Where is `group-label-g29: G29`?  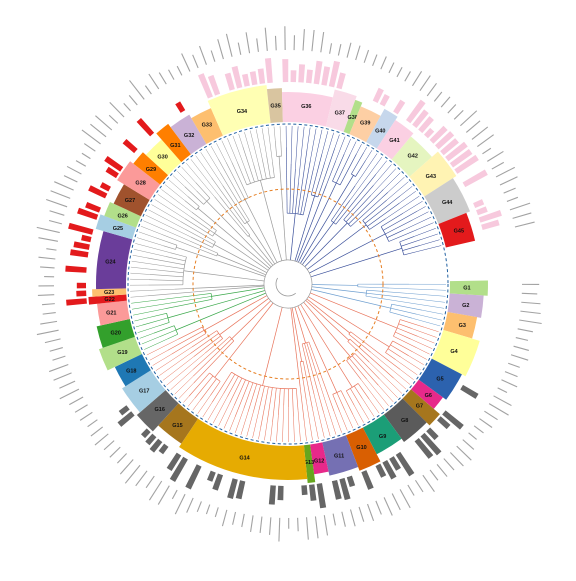
group-label-g29: G29 is located at coordinates (151, 170).